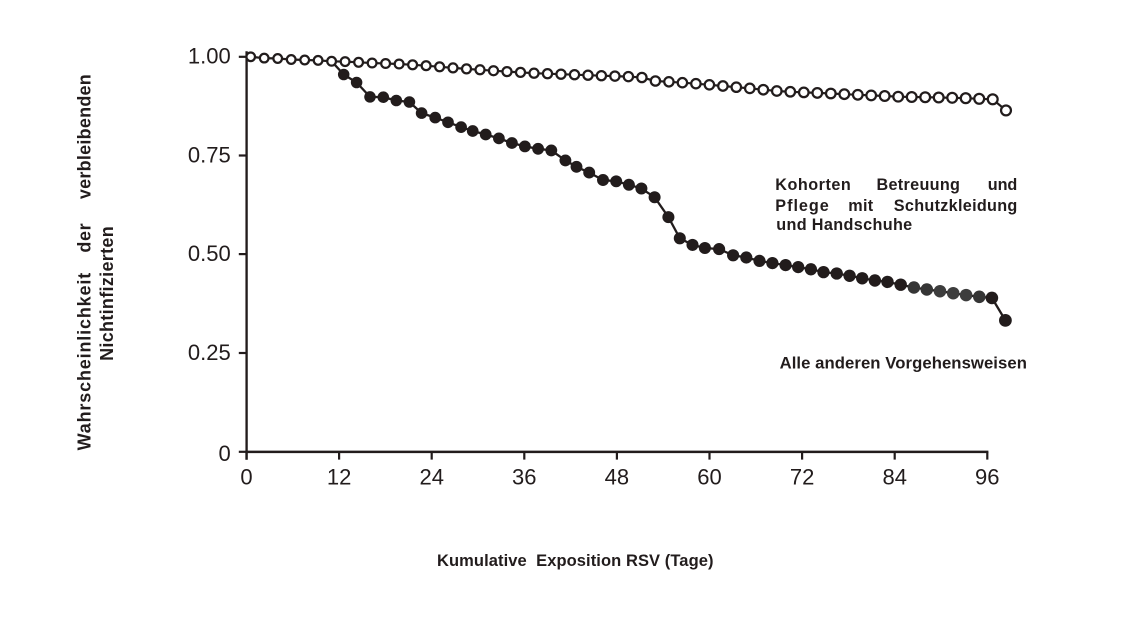 The image size is (1140, 642). What do you see at coordinates (524, 476) in the screenshot?
I see `svg-text: 36` at bounding box center [524, 476].